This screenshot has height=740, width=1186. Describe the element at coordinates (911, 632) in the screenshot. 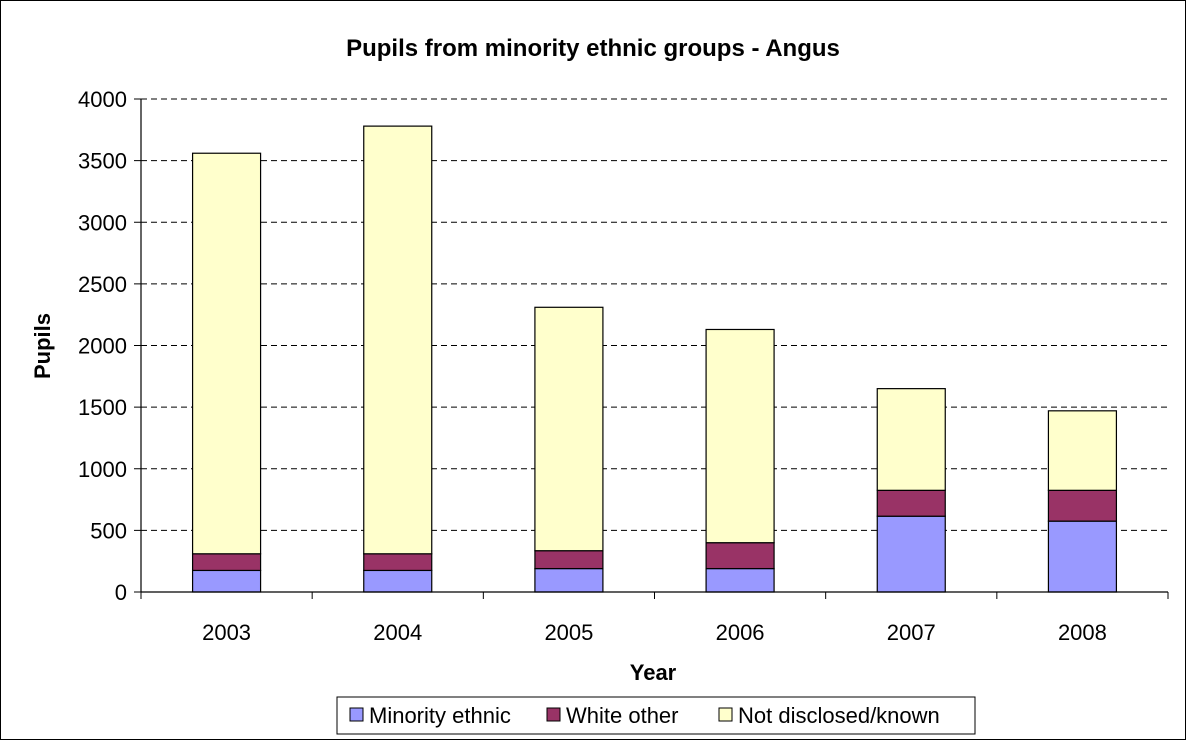

I see `x-tick-label: 2007` at that location.